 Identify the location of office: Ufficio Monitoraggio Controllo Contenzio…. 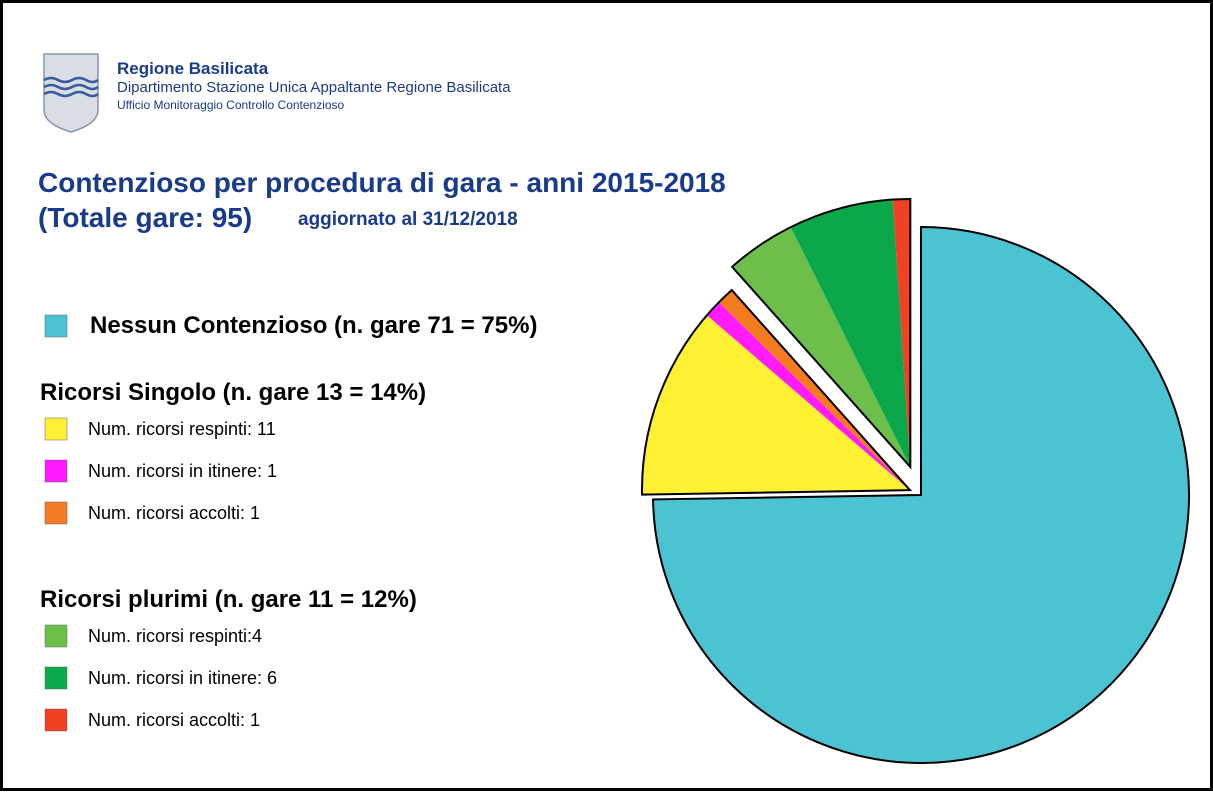
(231, 105).